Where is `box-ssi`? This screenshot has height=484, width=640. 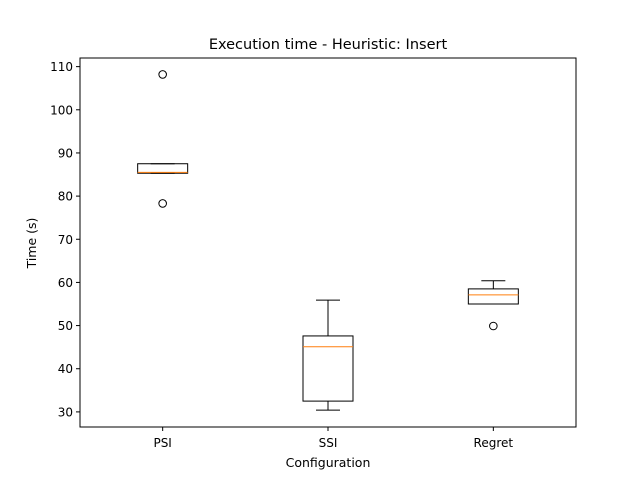
box-ssi is located at coordinates (328, 355).